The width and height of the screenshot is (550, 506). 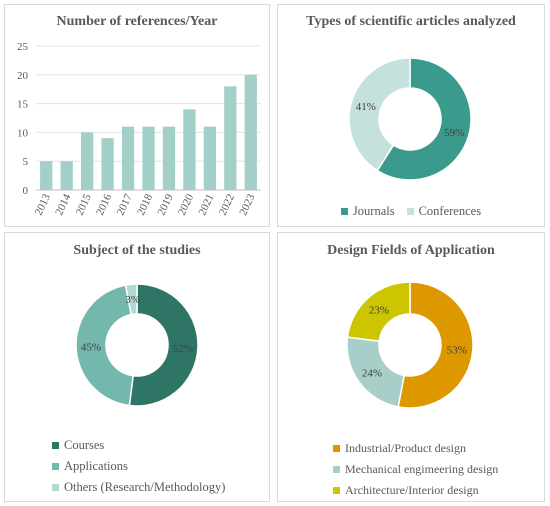 I want to click on x-tick-label: 2014, so click(x=63, y=204).